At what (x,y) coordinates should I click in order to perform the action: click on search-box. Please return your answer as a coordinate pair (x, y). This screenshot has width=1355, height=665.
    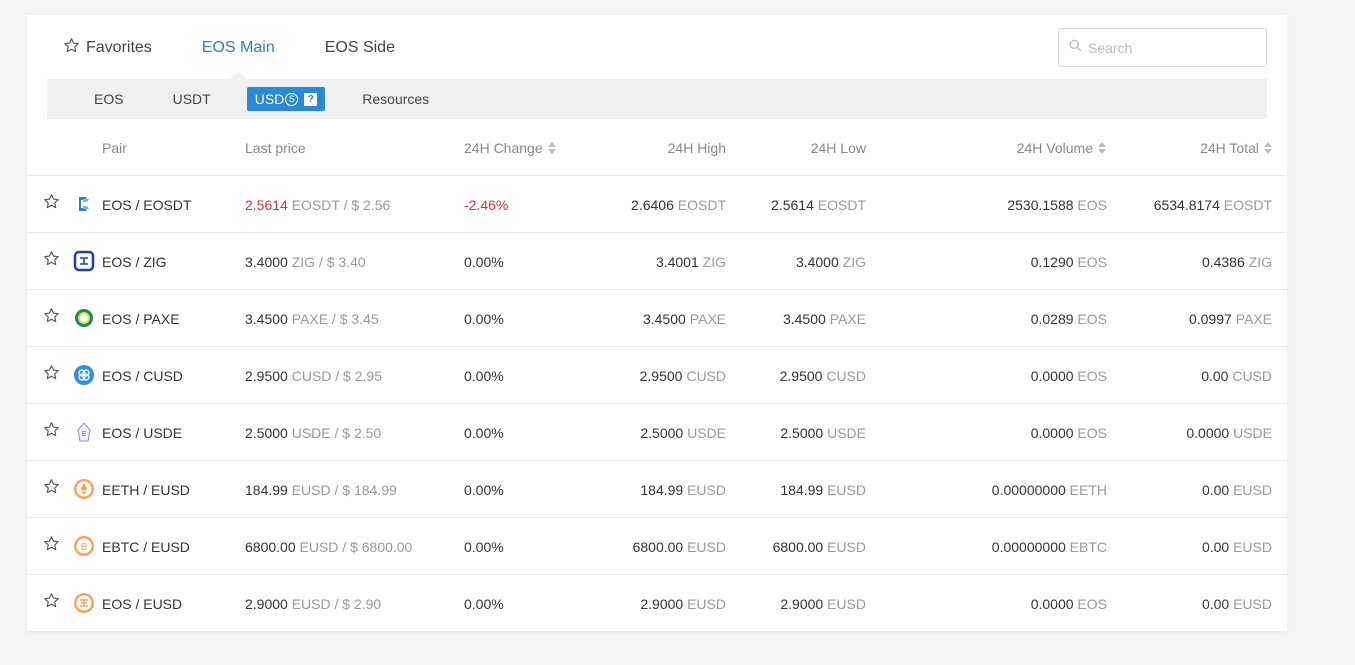
    Looking at the image, I should click on (1162, 47).